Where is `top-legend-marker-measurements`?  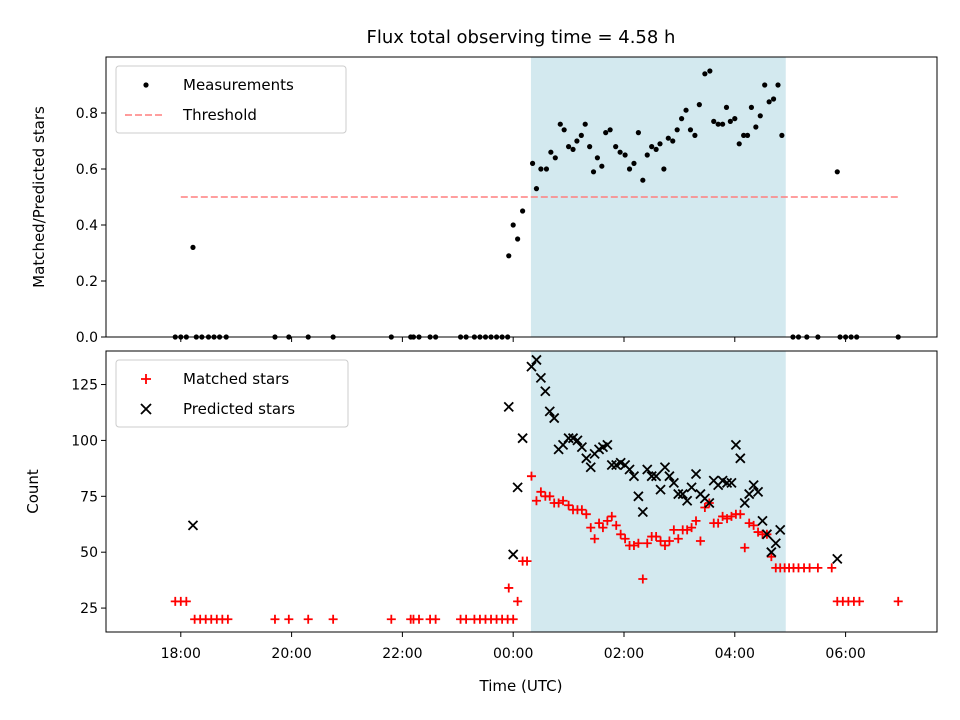
top-legend-marker-measurements is located at coordinates (146, 85).